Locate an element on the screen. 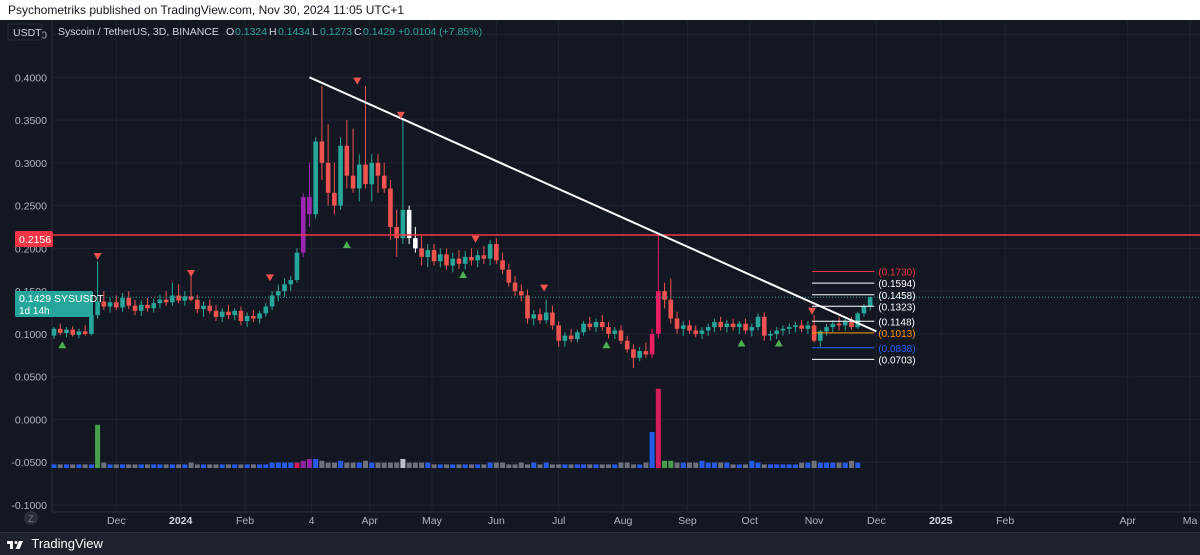  legend-open-value: 0.1324 is located at coordinates (251, 32).